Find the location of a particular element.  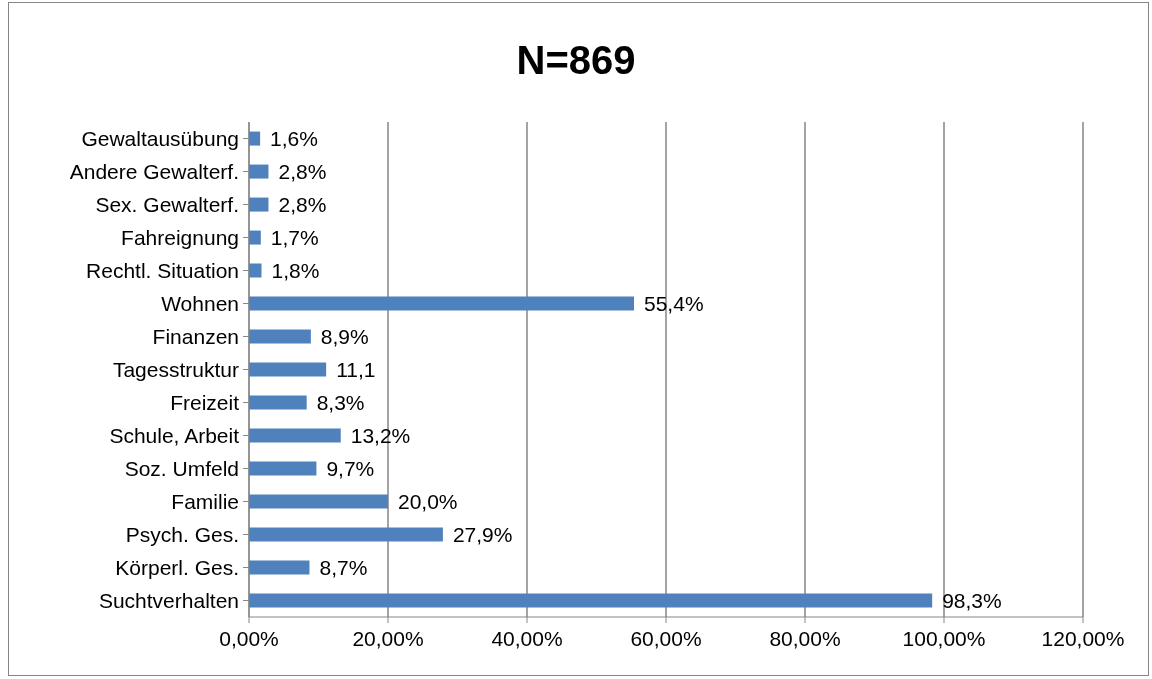

data-label: 8,3% is located at coordinates (340, 403).